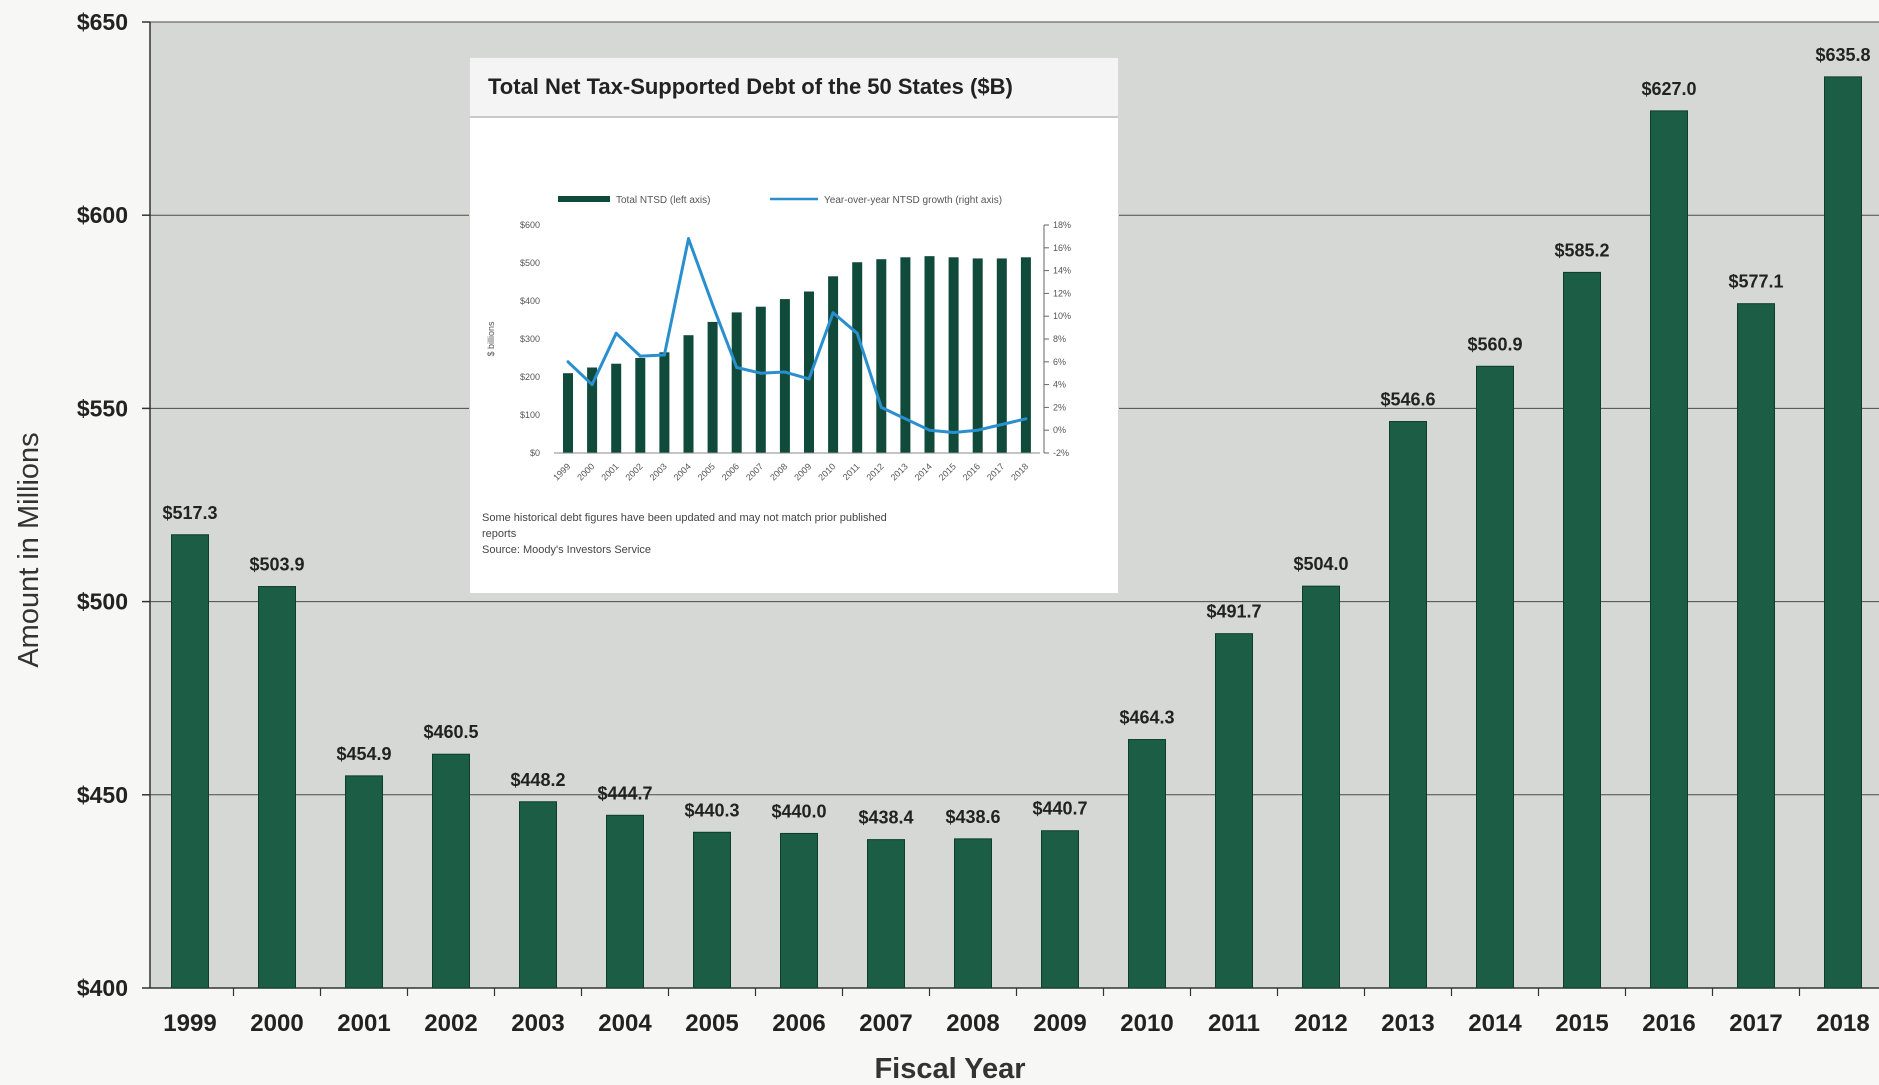 This screenshot has height=1085, width=1879. I want to click on legend-label: Year-over-year NTSD growth (right axis), so click(913, 200).